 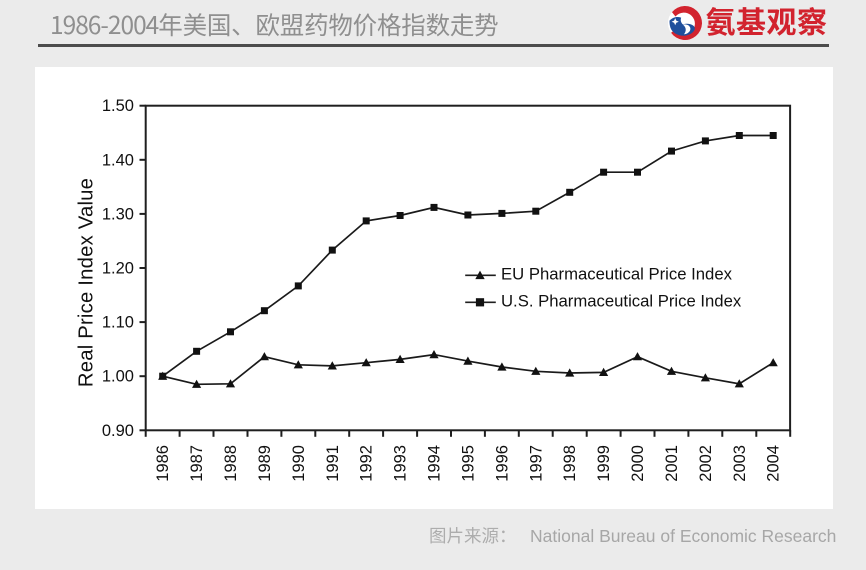 What do you see at coordinates (118, 269) in the screenshot?
I see `svg-text: 1.20` at bounding box center [118, 269].